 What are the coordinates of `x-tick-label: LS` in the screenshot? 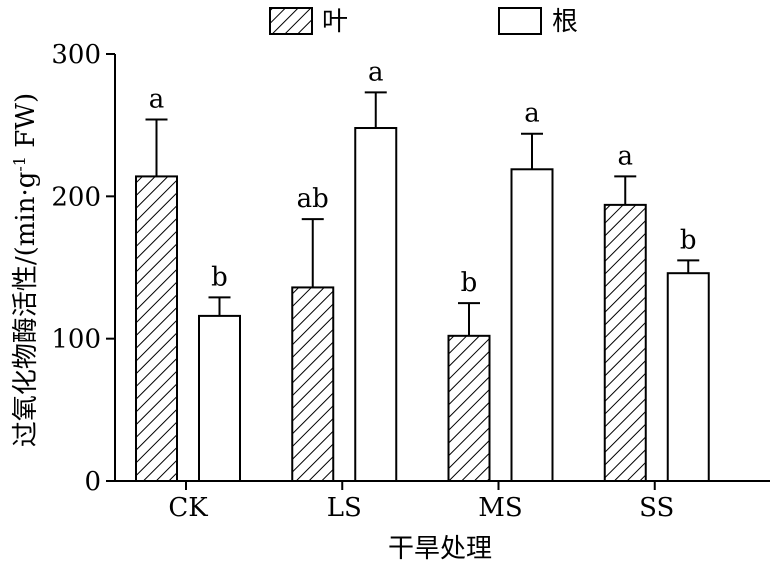 It's located at (344, 508).